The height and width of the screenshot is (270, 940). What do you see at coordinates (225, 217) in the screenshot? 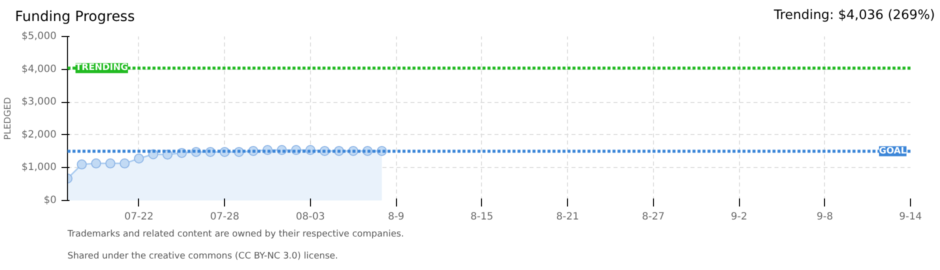
I see `x-tick-label: 07-28` at bounding box center [225, 217].